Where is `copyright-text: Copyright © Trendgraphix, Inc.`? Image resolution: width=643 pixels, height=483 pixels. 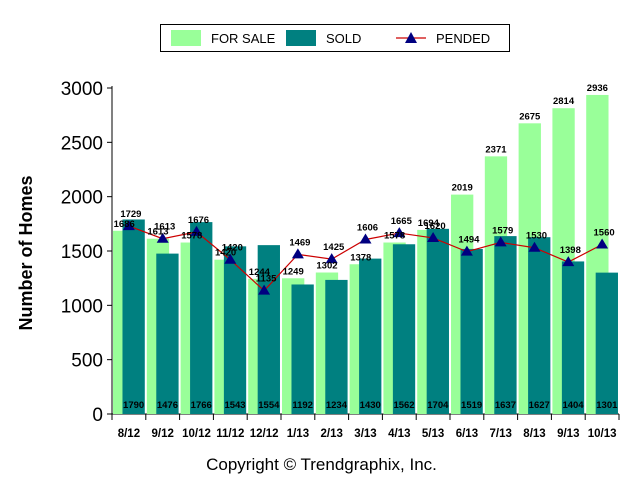
copyright-text: Copyright © Trendgraphix, Inc. is located at coordinates (321, 464).